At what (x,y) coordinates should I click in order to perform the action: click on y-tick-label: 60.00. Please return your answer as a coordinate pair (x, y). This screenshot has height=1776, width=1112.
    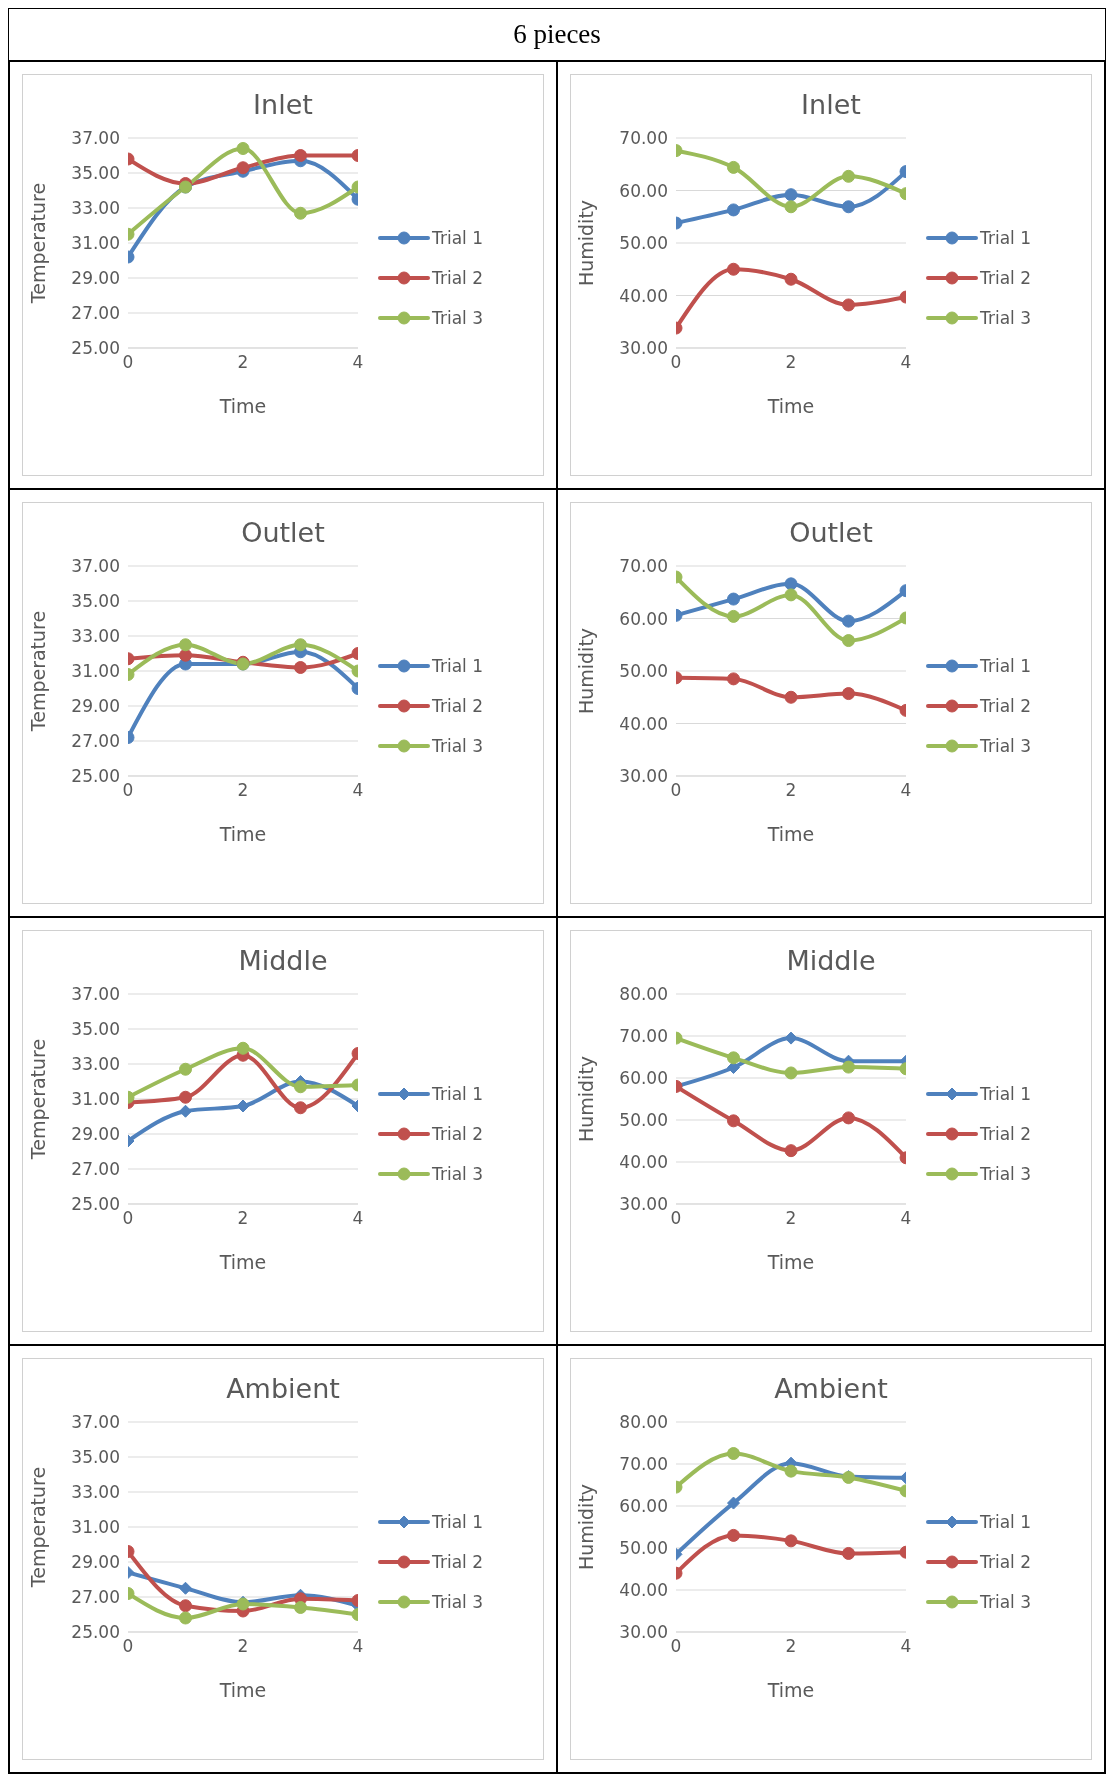
    Looking at the image, I should click on (643, 190).